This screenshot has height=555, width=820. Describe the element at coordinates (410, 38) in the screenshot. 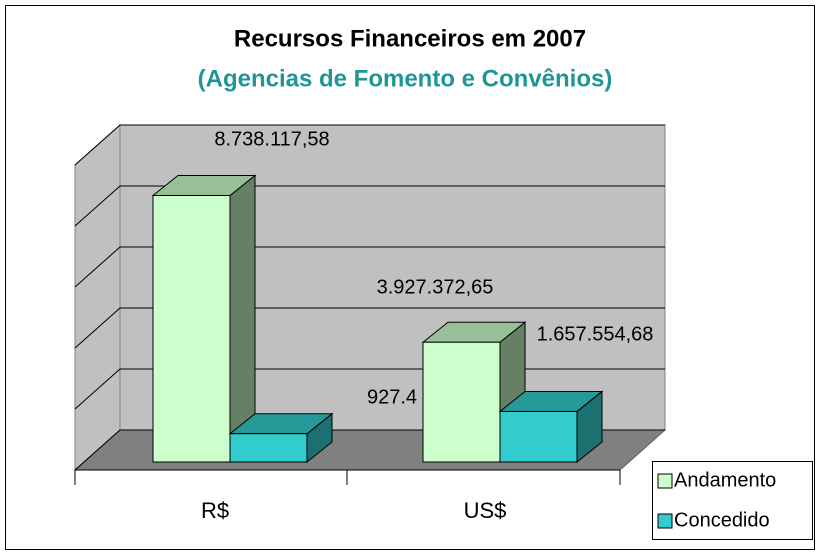

I see `chart-title: Recursos Financeiros em 2007` at that location.